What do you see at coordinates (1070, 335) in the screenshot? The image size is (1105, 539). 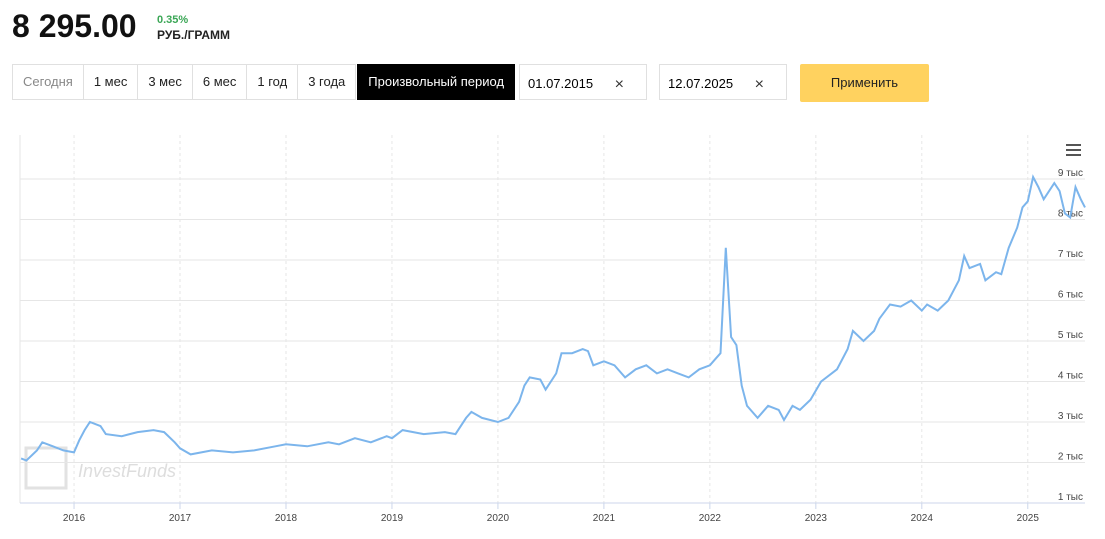 I see `y-tick-label: 5 тыс` at bounding box center [1070, 335].